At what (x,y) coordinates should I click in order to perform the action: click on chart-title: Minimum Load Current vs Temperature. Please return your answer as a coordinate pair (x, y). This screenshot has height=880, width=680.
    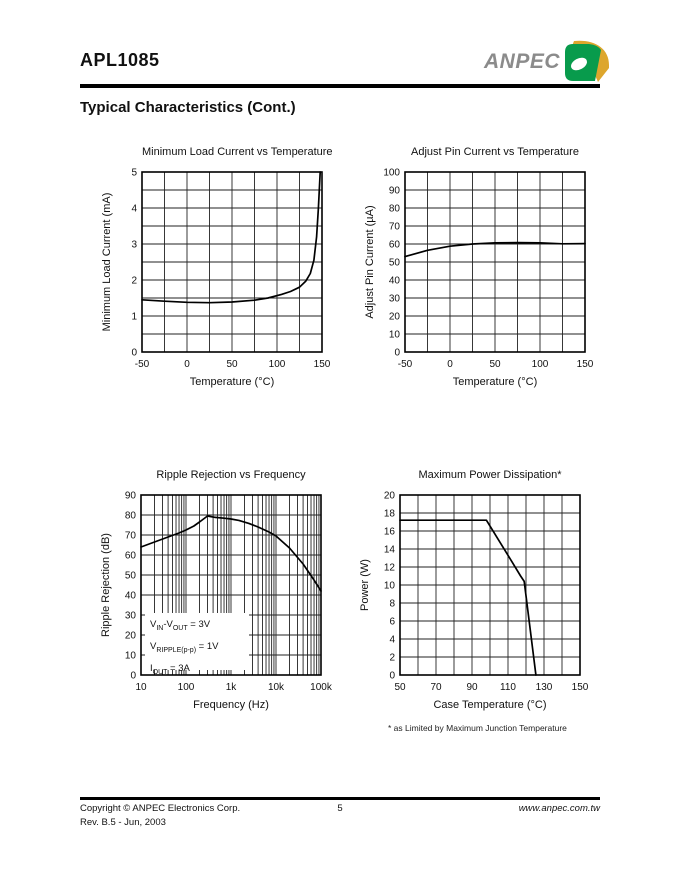
    Looking at the image, I should click on (237, 152).